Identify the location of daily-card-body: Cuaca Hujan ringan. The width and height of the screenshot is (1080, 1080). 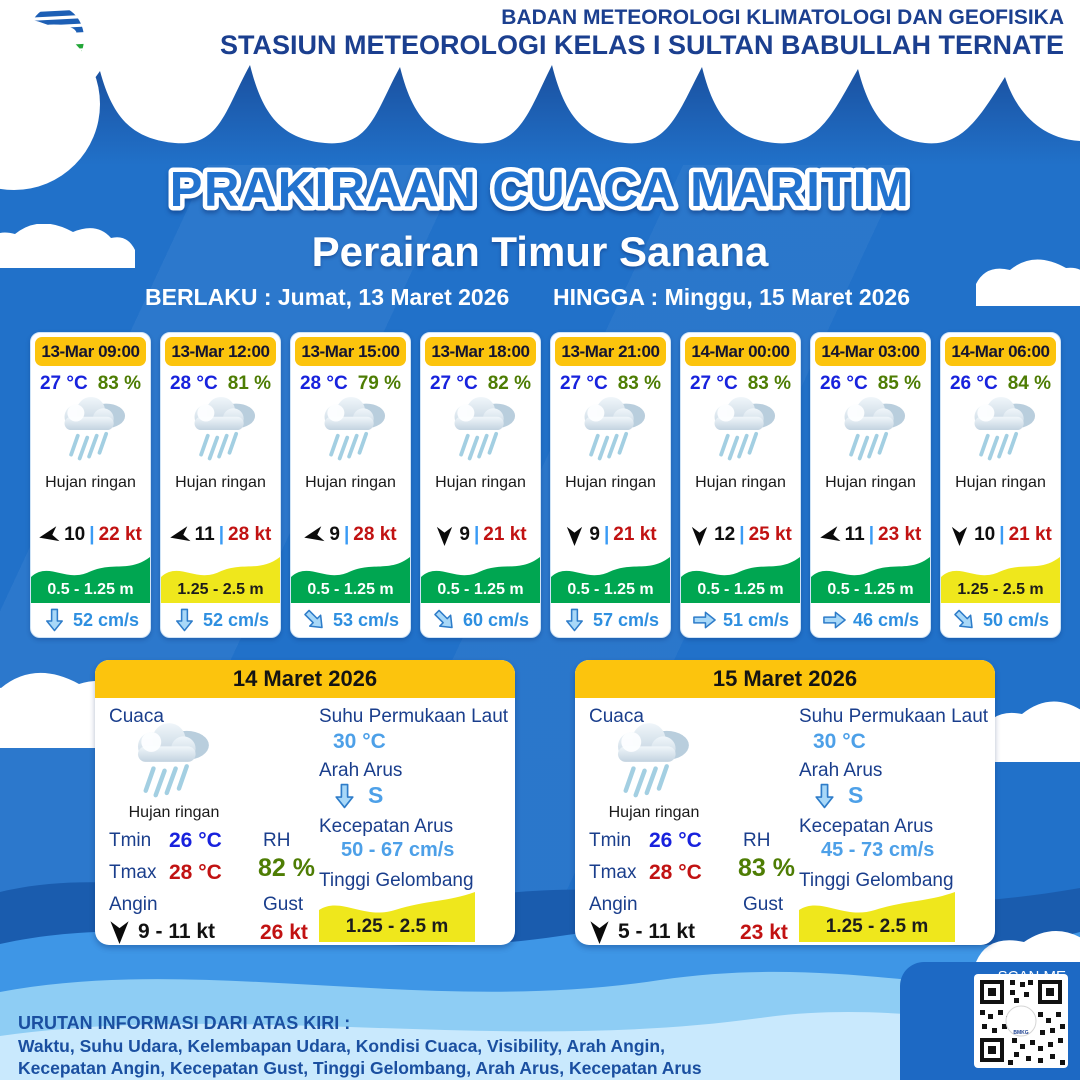
(305, 821).